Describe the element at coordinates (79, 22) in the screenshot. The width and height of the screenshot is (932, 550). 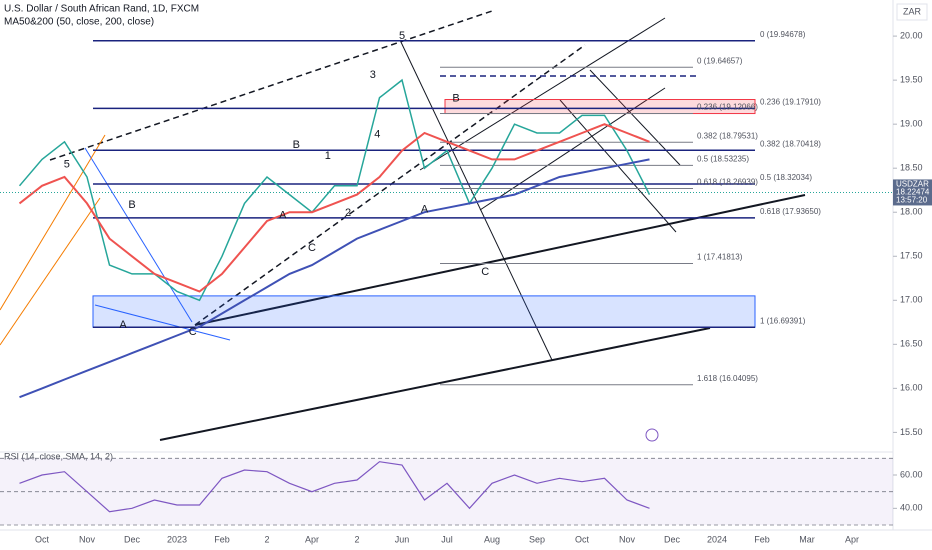
I see `indicator-title: MA50&200 (50, close, 200, close)` at that location.